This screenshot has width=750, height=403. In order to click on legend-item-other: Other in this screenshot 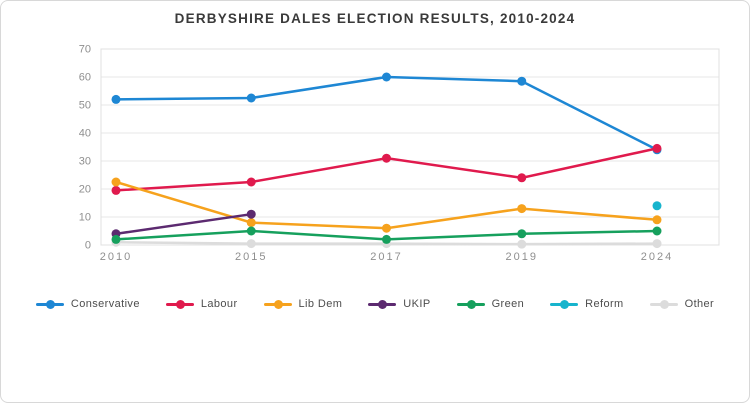, I will do `click(682, 304)`.